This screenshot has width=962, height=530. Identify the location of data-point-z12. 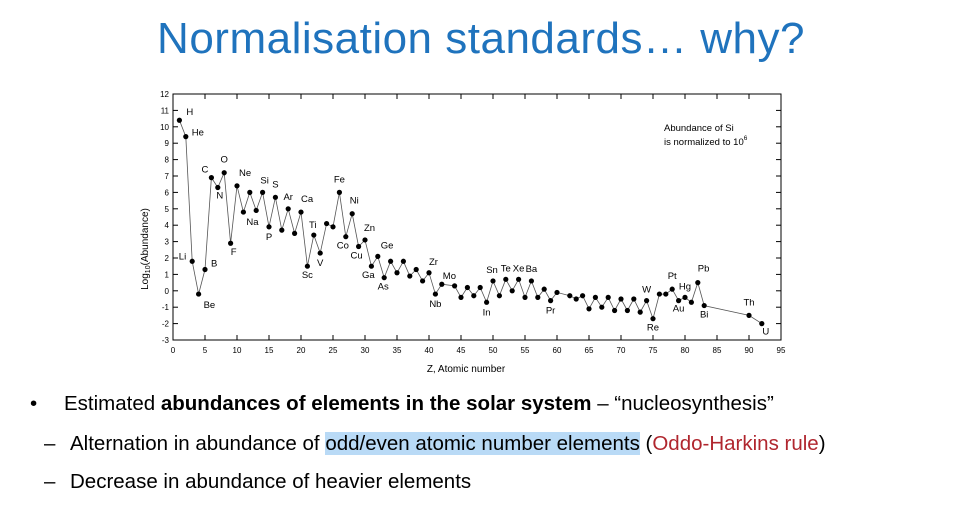
(250, 192).